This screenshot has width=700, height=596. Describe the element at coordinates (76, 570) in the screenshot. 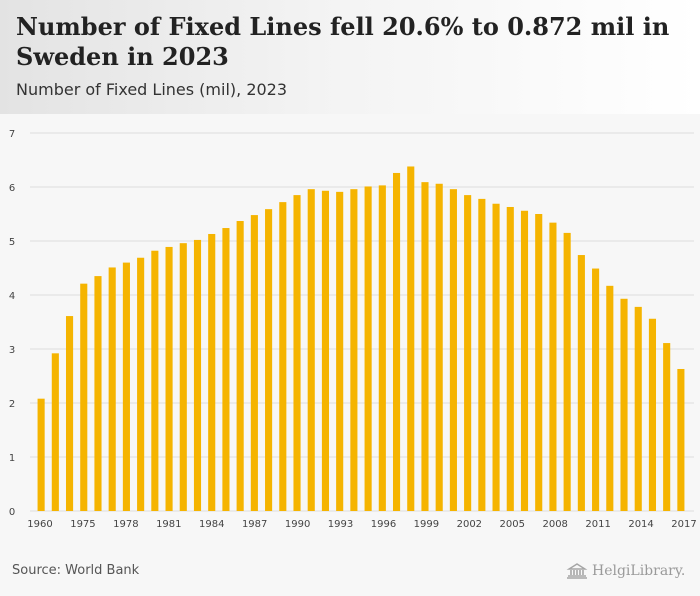

I see `source-note: Source: World Bank` at that location.